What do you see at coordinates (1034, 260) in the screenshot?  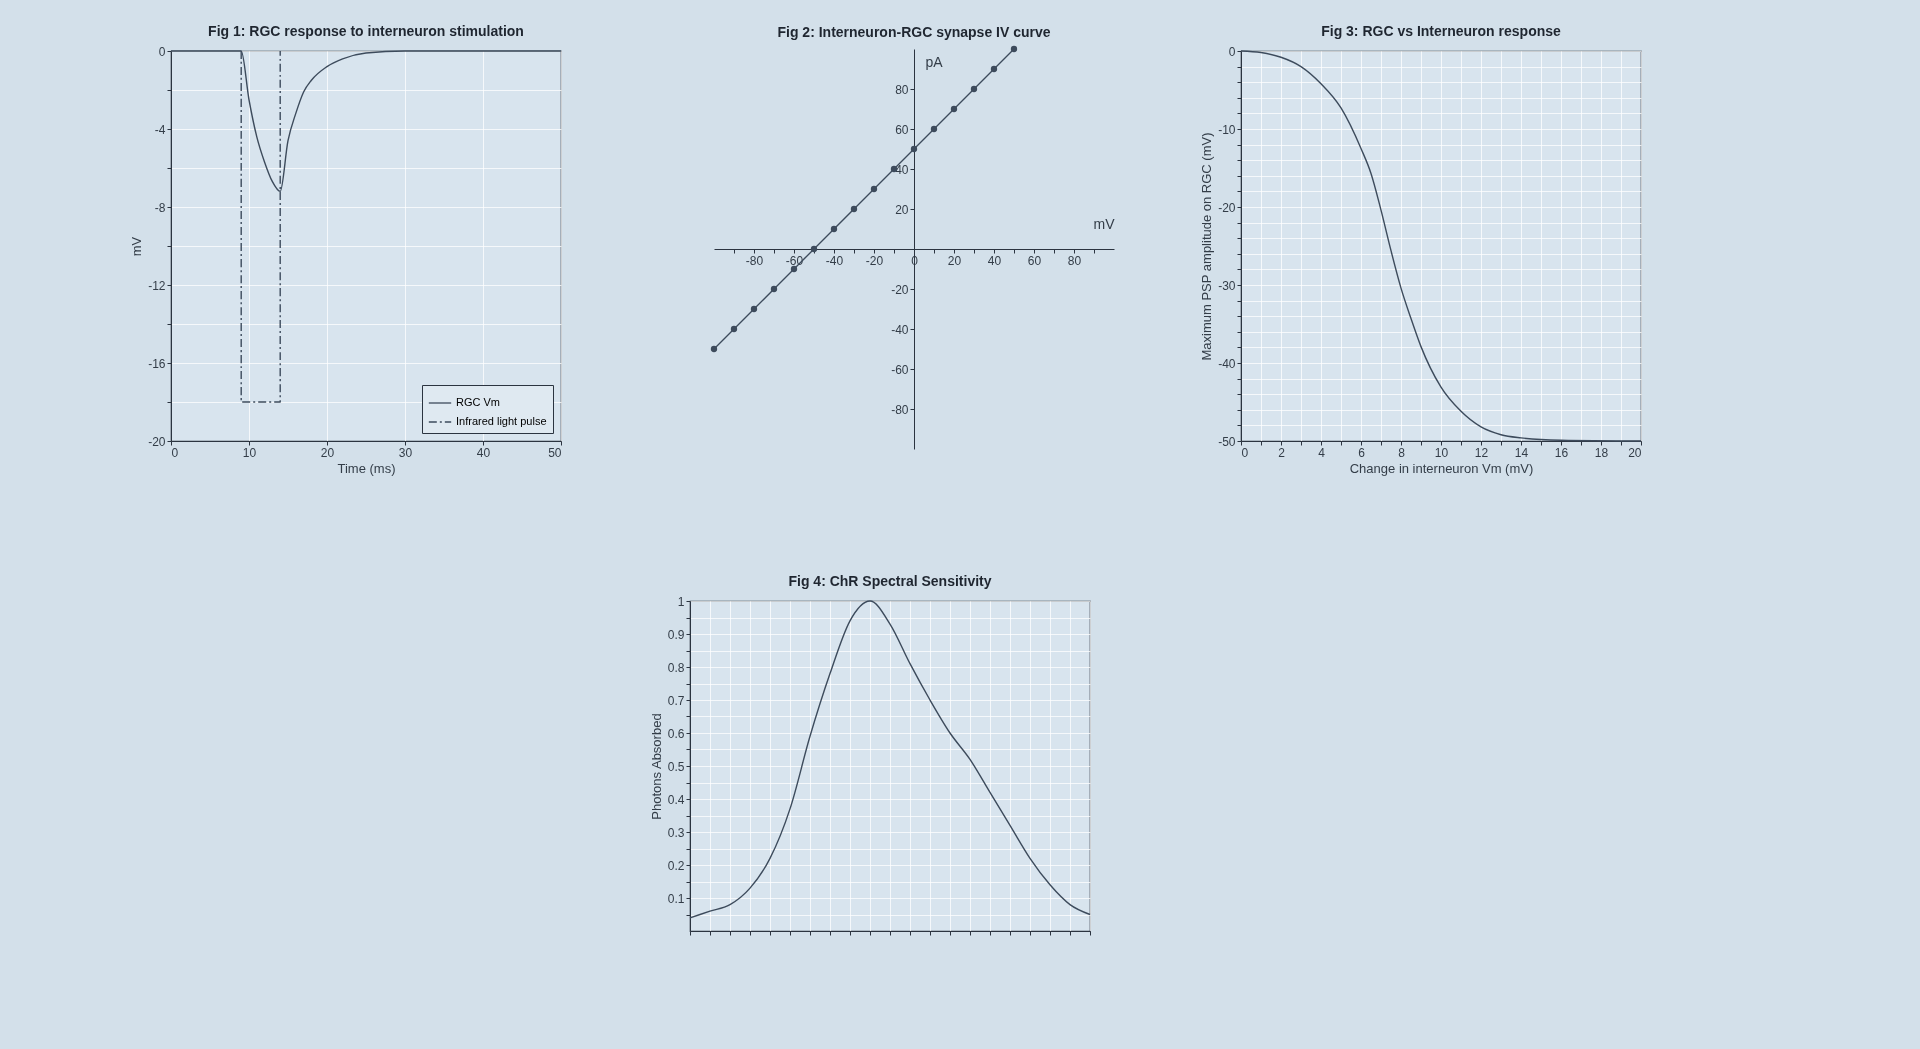 I see `x-tick-label: 60` at bounding box center [1034, 260].